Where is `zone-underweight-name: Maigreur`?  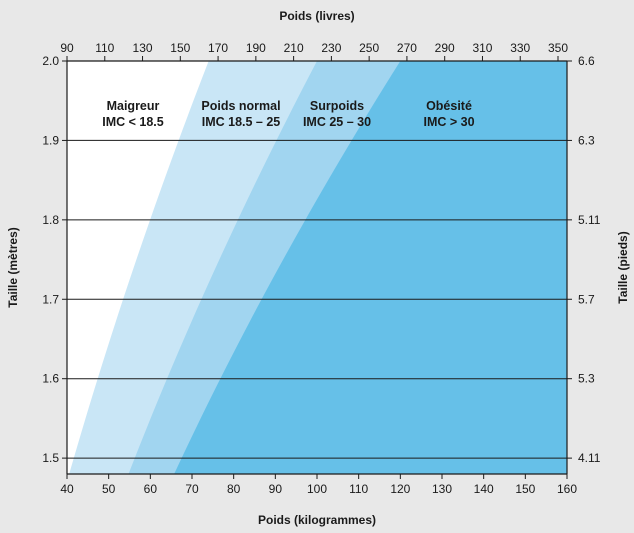 zone-underweight-name: Maigreur is located at coordinates (133, 106).